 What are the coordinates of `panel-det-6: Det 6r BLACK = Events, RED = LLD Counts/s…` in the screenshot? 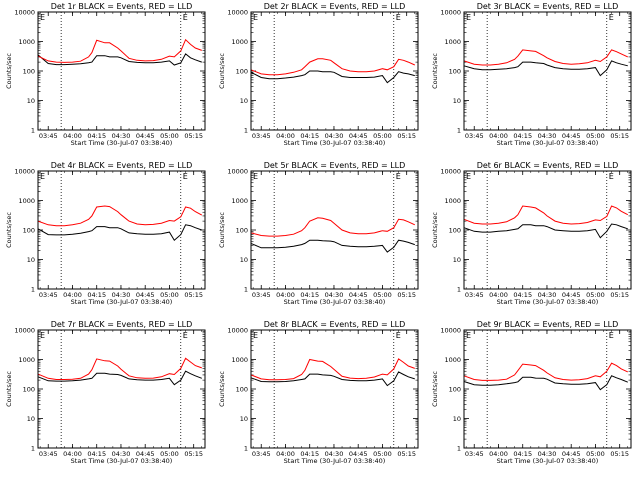 It's located at (531, 233).